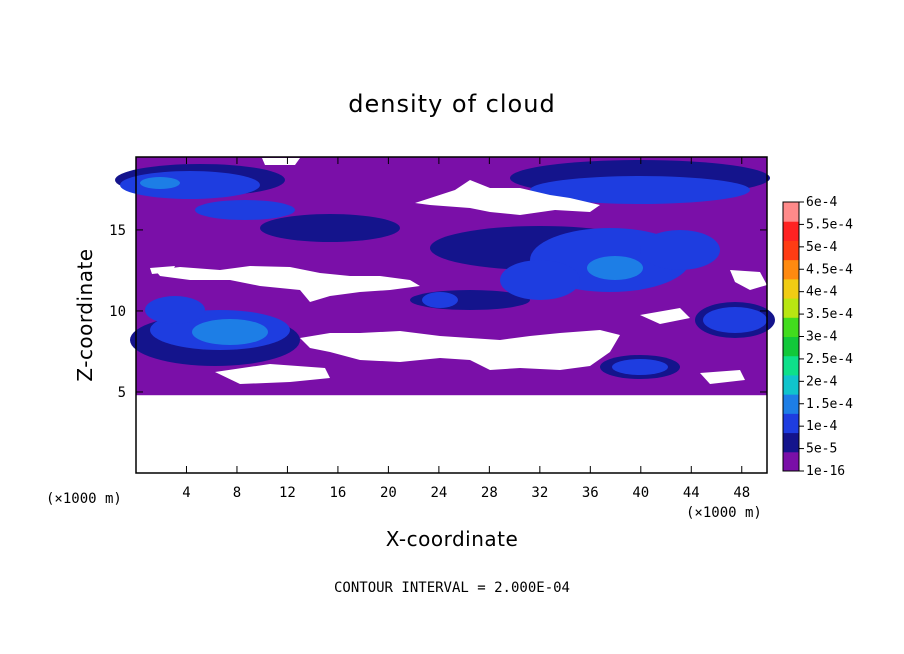 This screenshot has height=654, width=904. What do you see at coordinates (438, 493) in the screenshot?
I see `x-tick-label: 24` at bounding box center [438, 493].